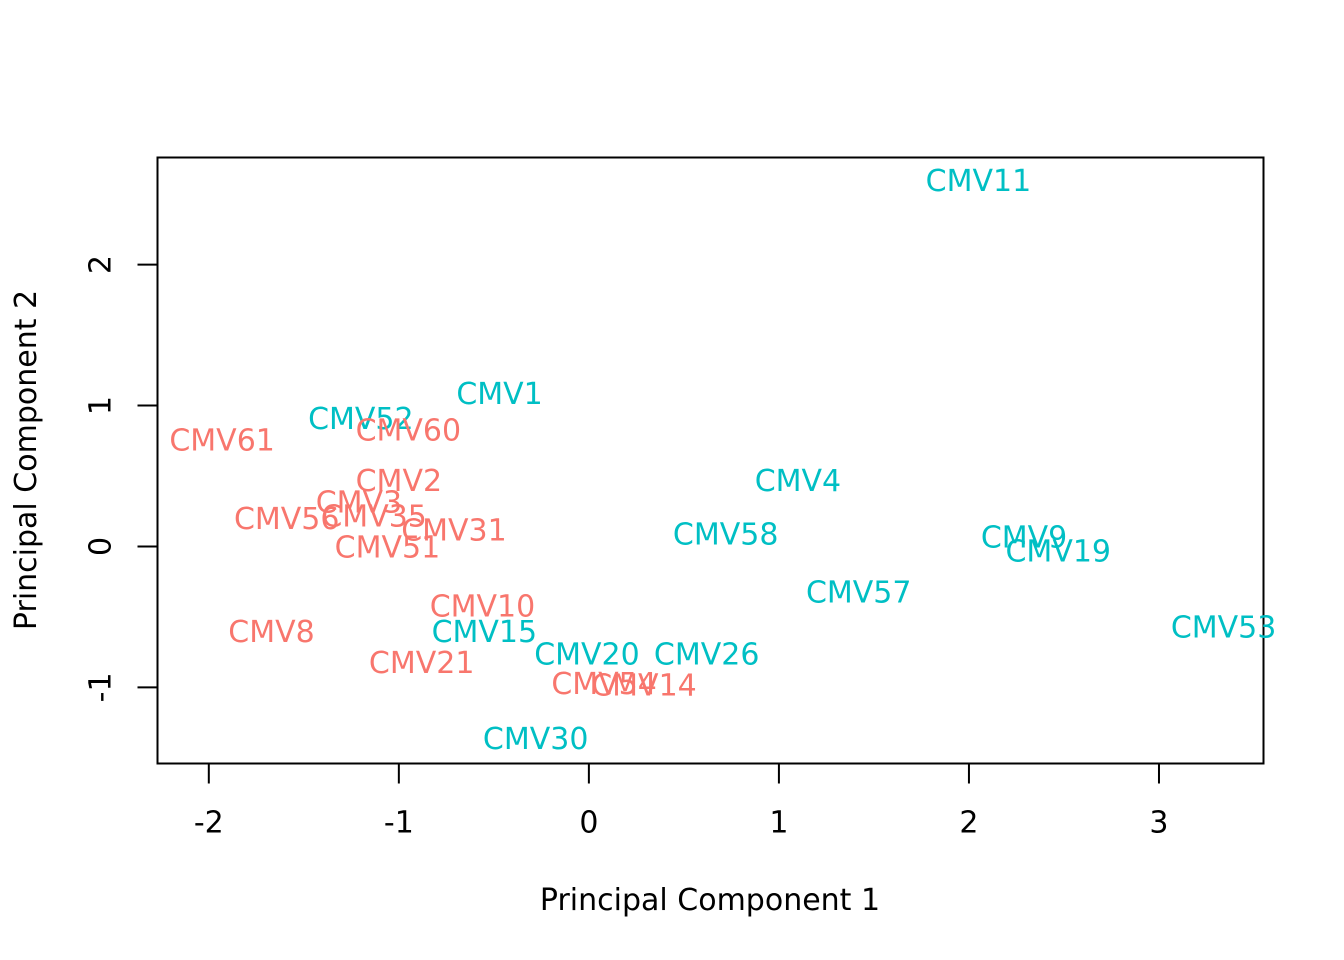 The image size is (1344, 960). Describe the element at coordinates (979, 181) in the screenshot. I see `point-label: CMV11` at that location.